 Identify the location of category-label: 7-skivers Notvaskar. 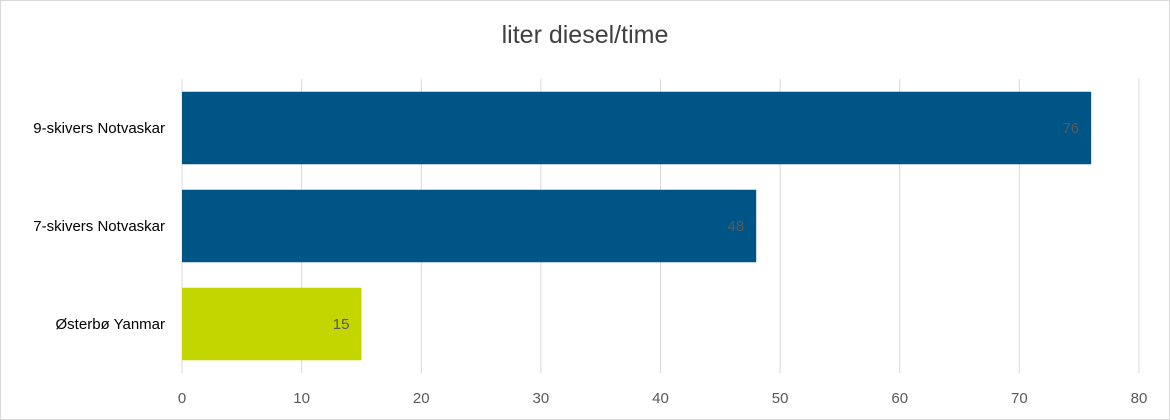
(99, 226).